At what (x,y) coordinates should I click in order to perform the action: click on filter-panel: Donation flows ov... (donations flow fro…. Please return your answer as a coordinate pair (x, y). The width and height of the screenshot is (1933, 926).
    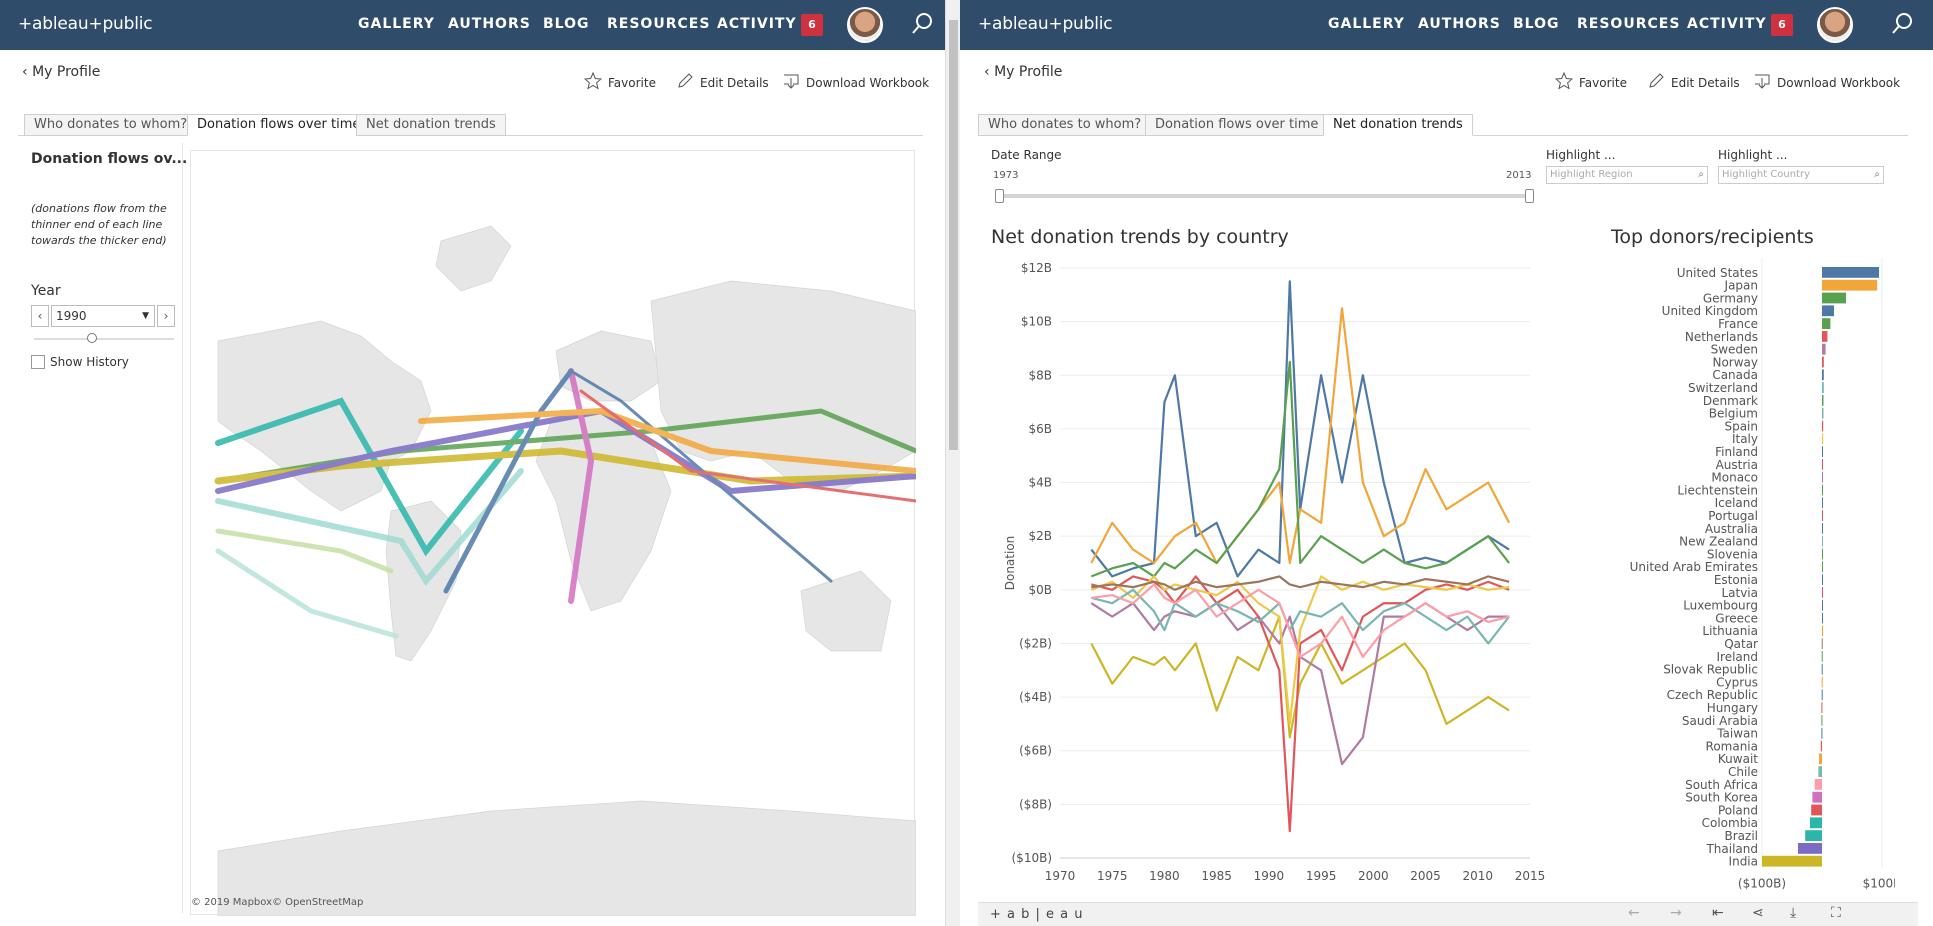
    Looking at the image, I should click on (102, 528).